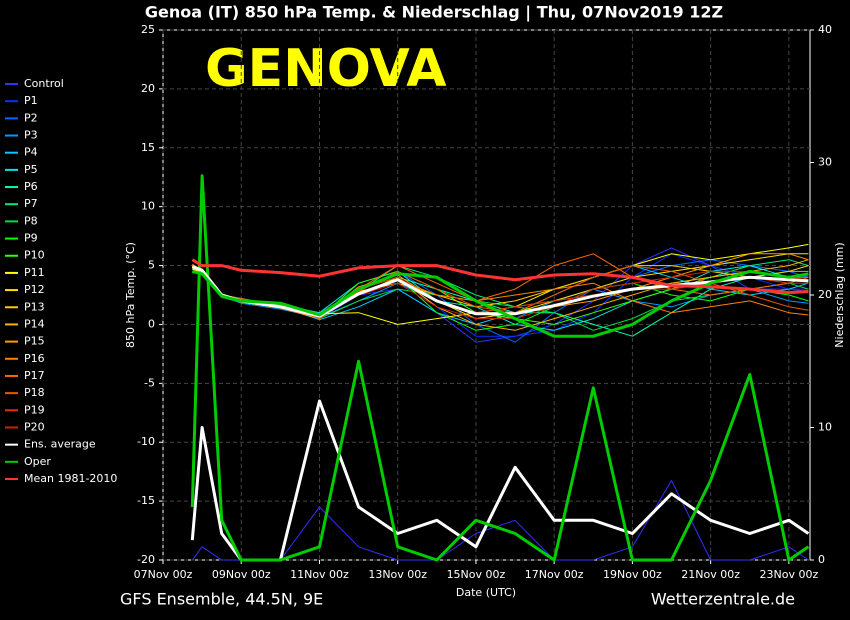 The image size is (850, 620). What do you see at coordinates (148, 206) in the screenshot?
I see `y-tick-label: 10` at bounding box center [148, 206].